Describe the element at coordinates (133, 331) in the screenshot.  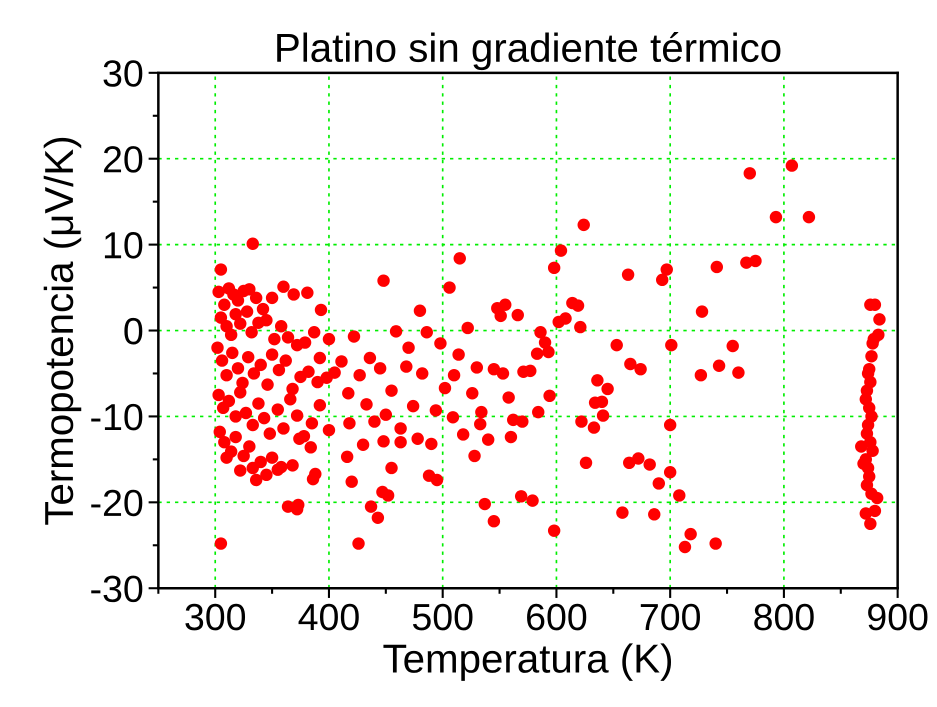
I see `y-tick-label: 0` at that location.